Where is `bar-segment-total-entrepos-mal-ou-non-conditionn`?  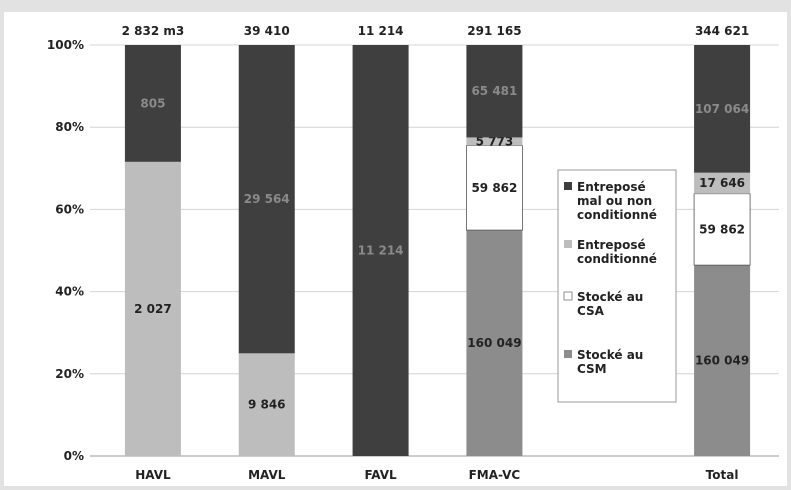
bar-segment-total-entrepos-mal-ou-non-conditionn is located at coordinates (722, 109).